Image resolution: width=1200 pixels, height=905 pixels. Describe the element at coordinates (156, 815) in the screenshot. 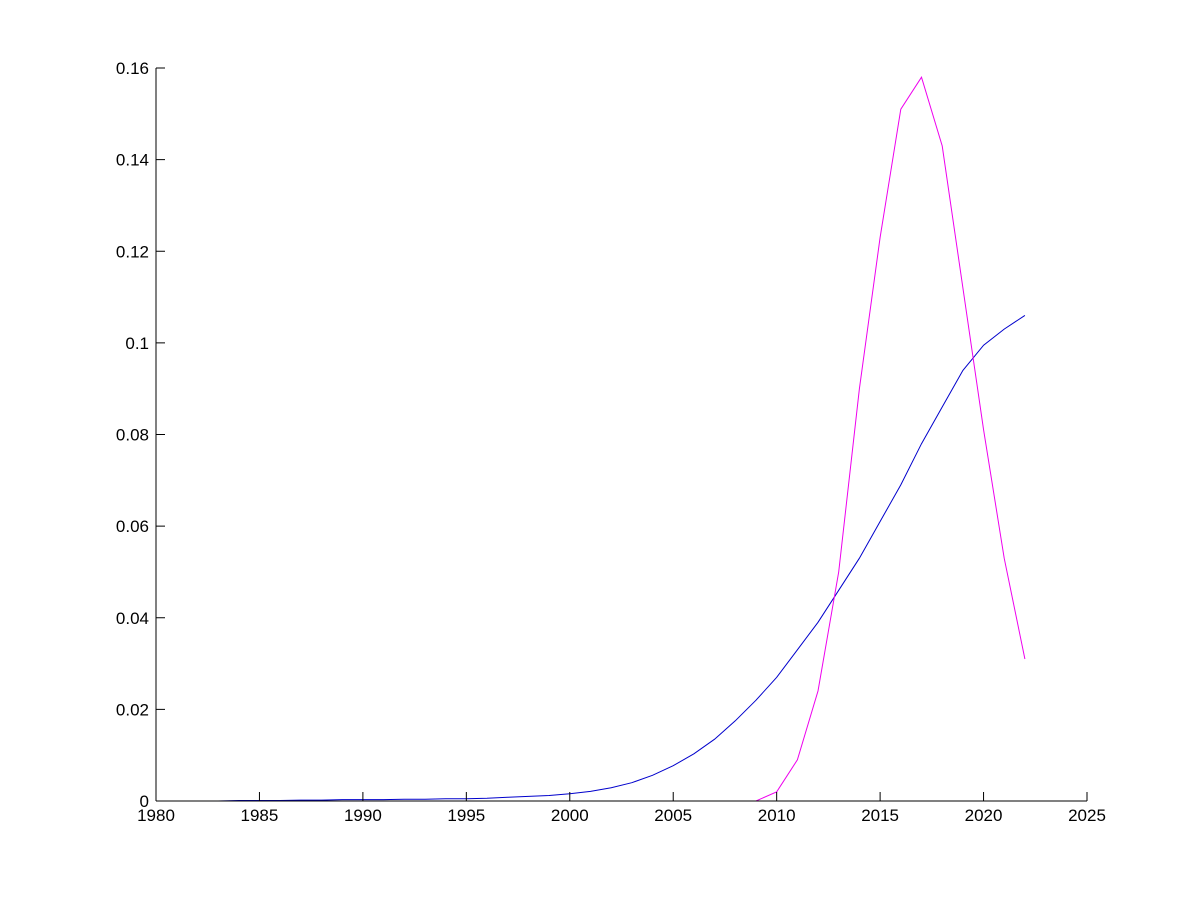

I see `x-tick-label: 1980` at that location.